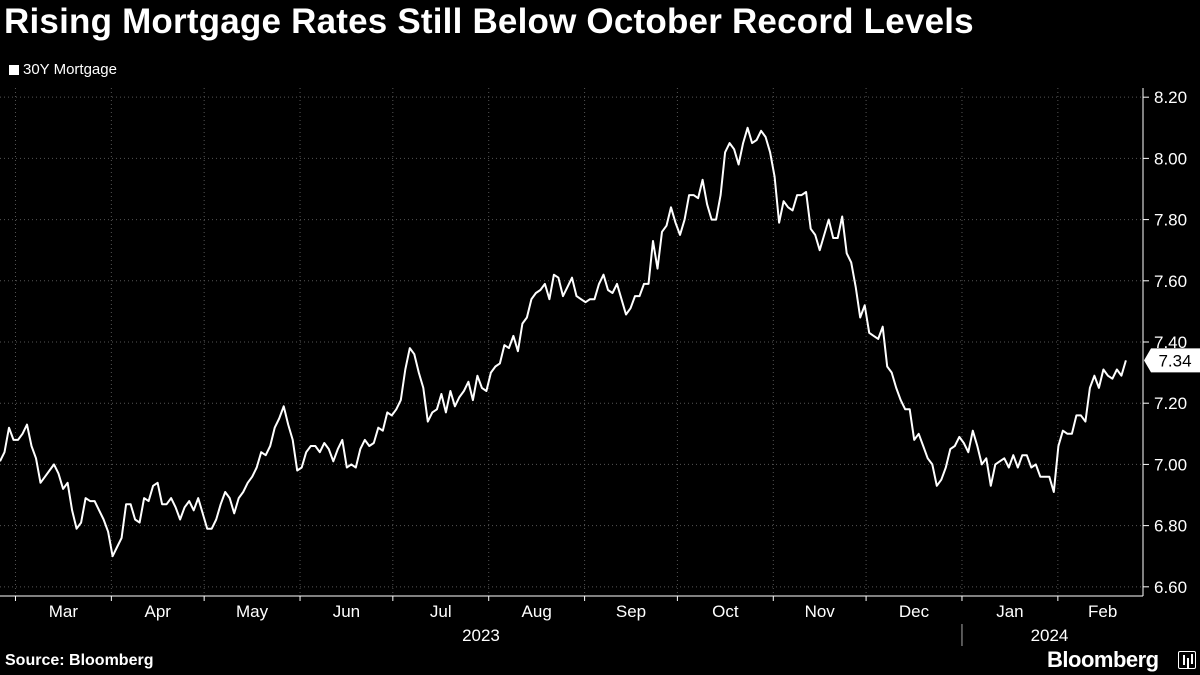 This screenshot has height=675, width=1200. What do you see at coordinates (70, 69) in the screenshot?
I see `legend-label: 30Y Mortgage` at bounding box center [70, 69].